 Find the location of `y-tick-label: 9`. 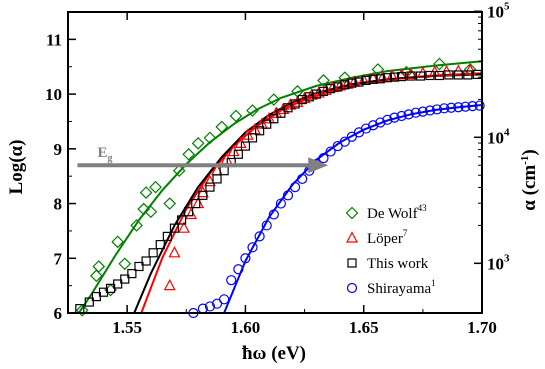

y-tick-label: 9 is located at coordinates (58, 149).